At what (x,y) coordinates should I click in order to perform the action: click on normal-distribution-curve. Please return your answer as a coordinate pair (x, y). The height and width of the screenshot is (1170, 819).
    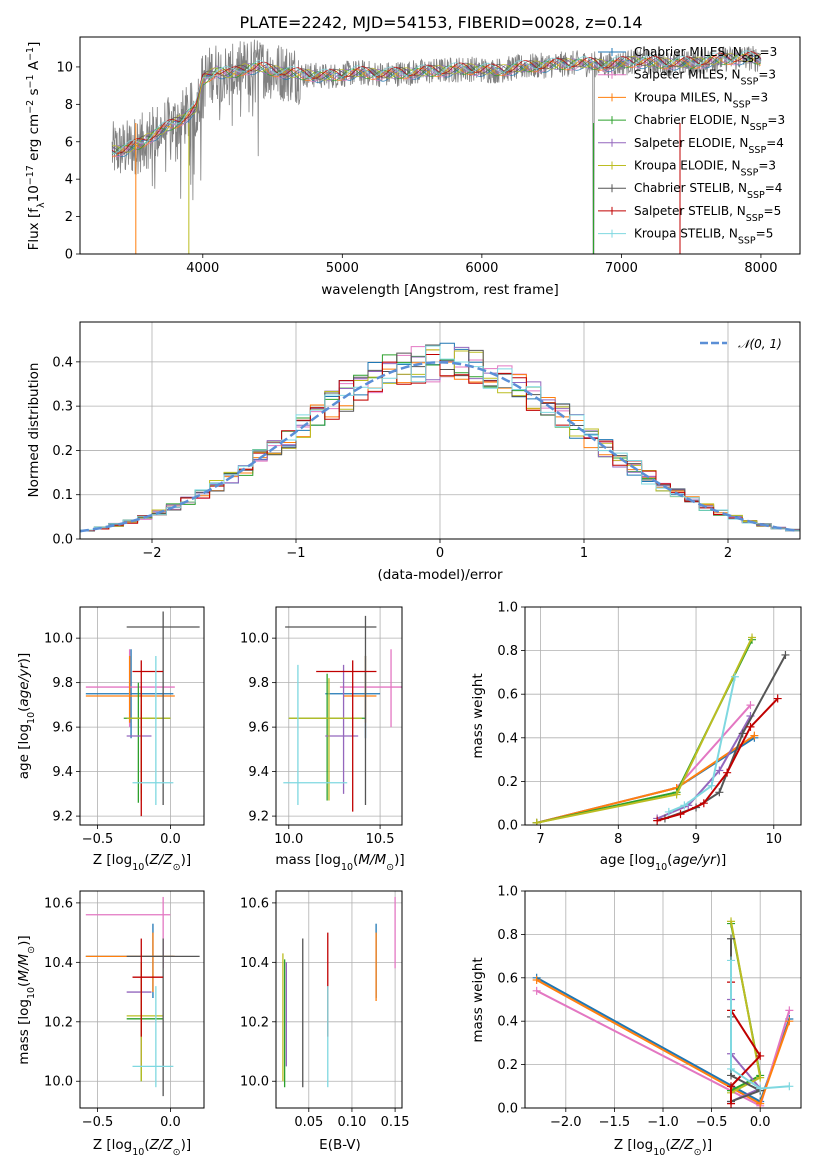
    Looking at the image, I should click on (439, 447).